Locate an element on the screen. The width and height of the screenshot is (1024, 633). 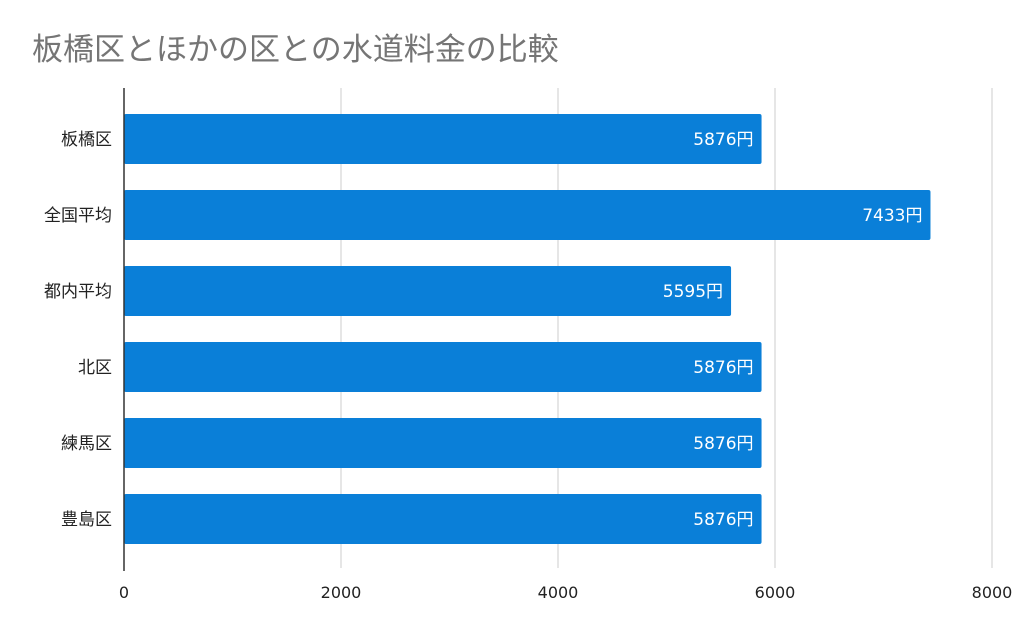
x-tick-label: 6000 is located at coordinates (775, 592).